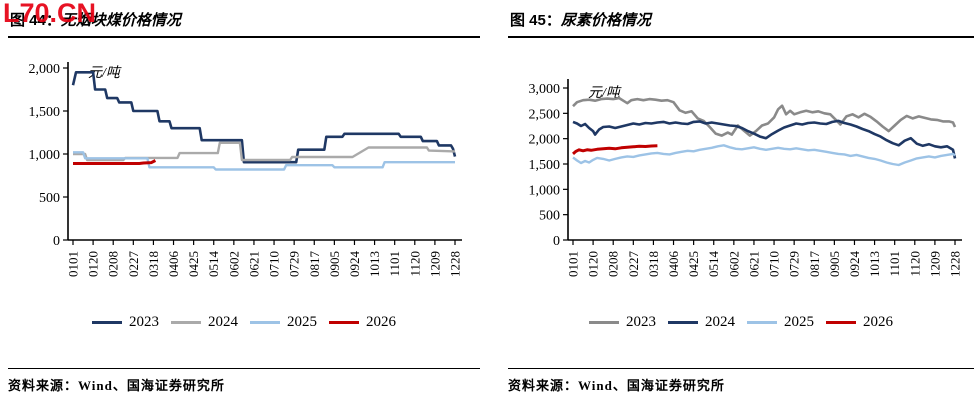  Describe the element at coordinates (244, 22) in the screenshot. I see `chart-title: 图 44：无烟块煤价格情况` at that location.